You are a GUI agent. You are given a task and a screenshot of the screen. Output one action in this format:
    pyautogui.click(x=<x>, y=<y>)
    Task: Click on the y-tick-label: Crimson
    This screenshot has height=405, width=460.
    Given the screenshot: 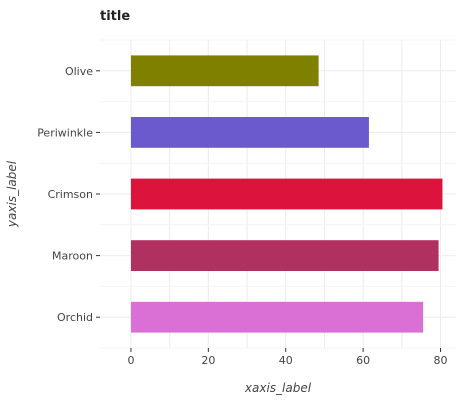 What is the action you would take?
    pyautogui.click(x=70, y=194)
    